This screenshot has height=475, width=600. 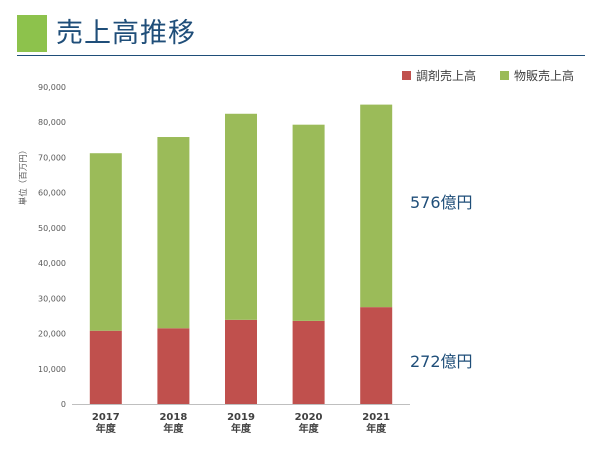 I want to click on y-tick-label: 60,000, so click(x=52, y=193).